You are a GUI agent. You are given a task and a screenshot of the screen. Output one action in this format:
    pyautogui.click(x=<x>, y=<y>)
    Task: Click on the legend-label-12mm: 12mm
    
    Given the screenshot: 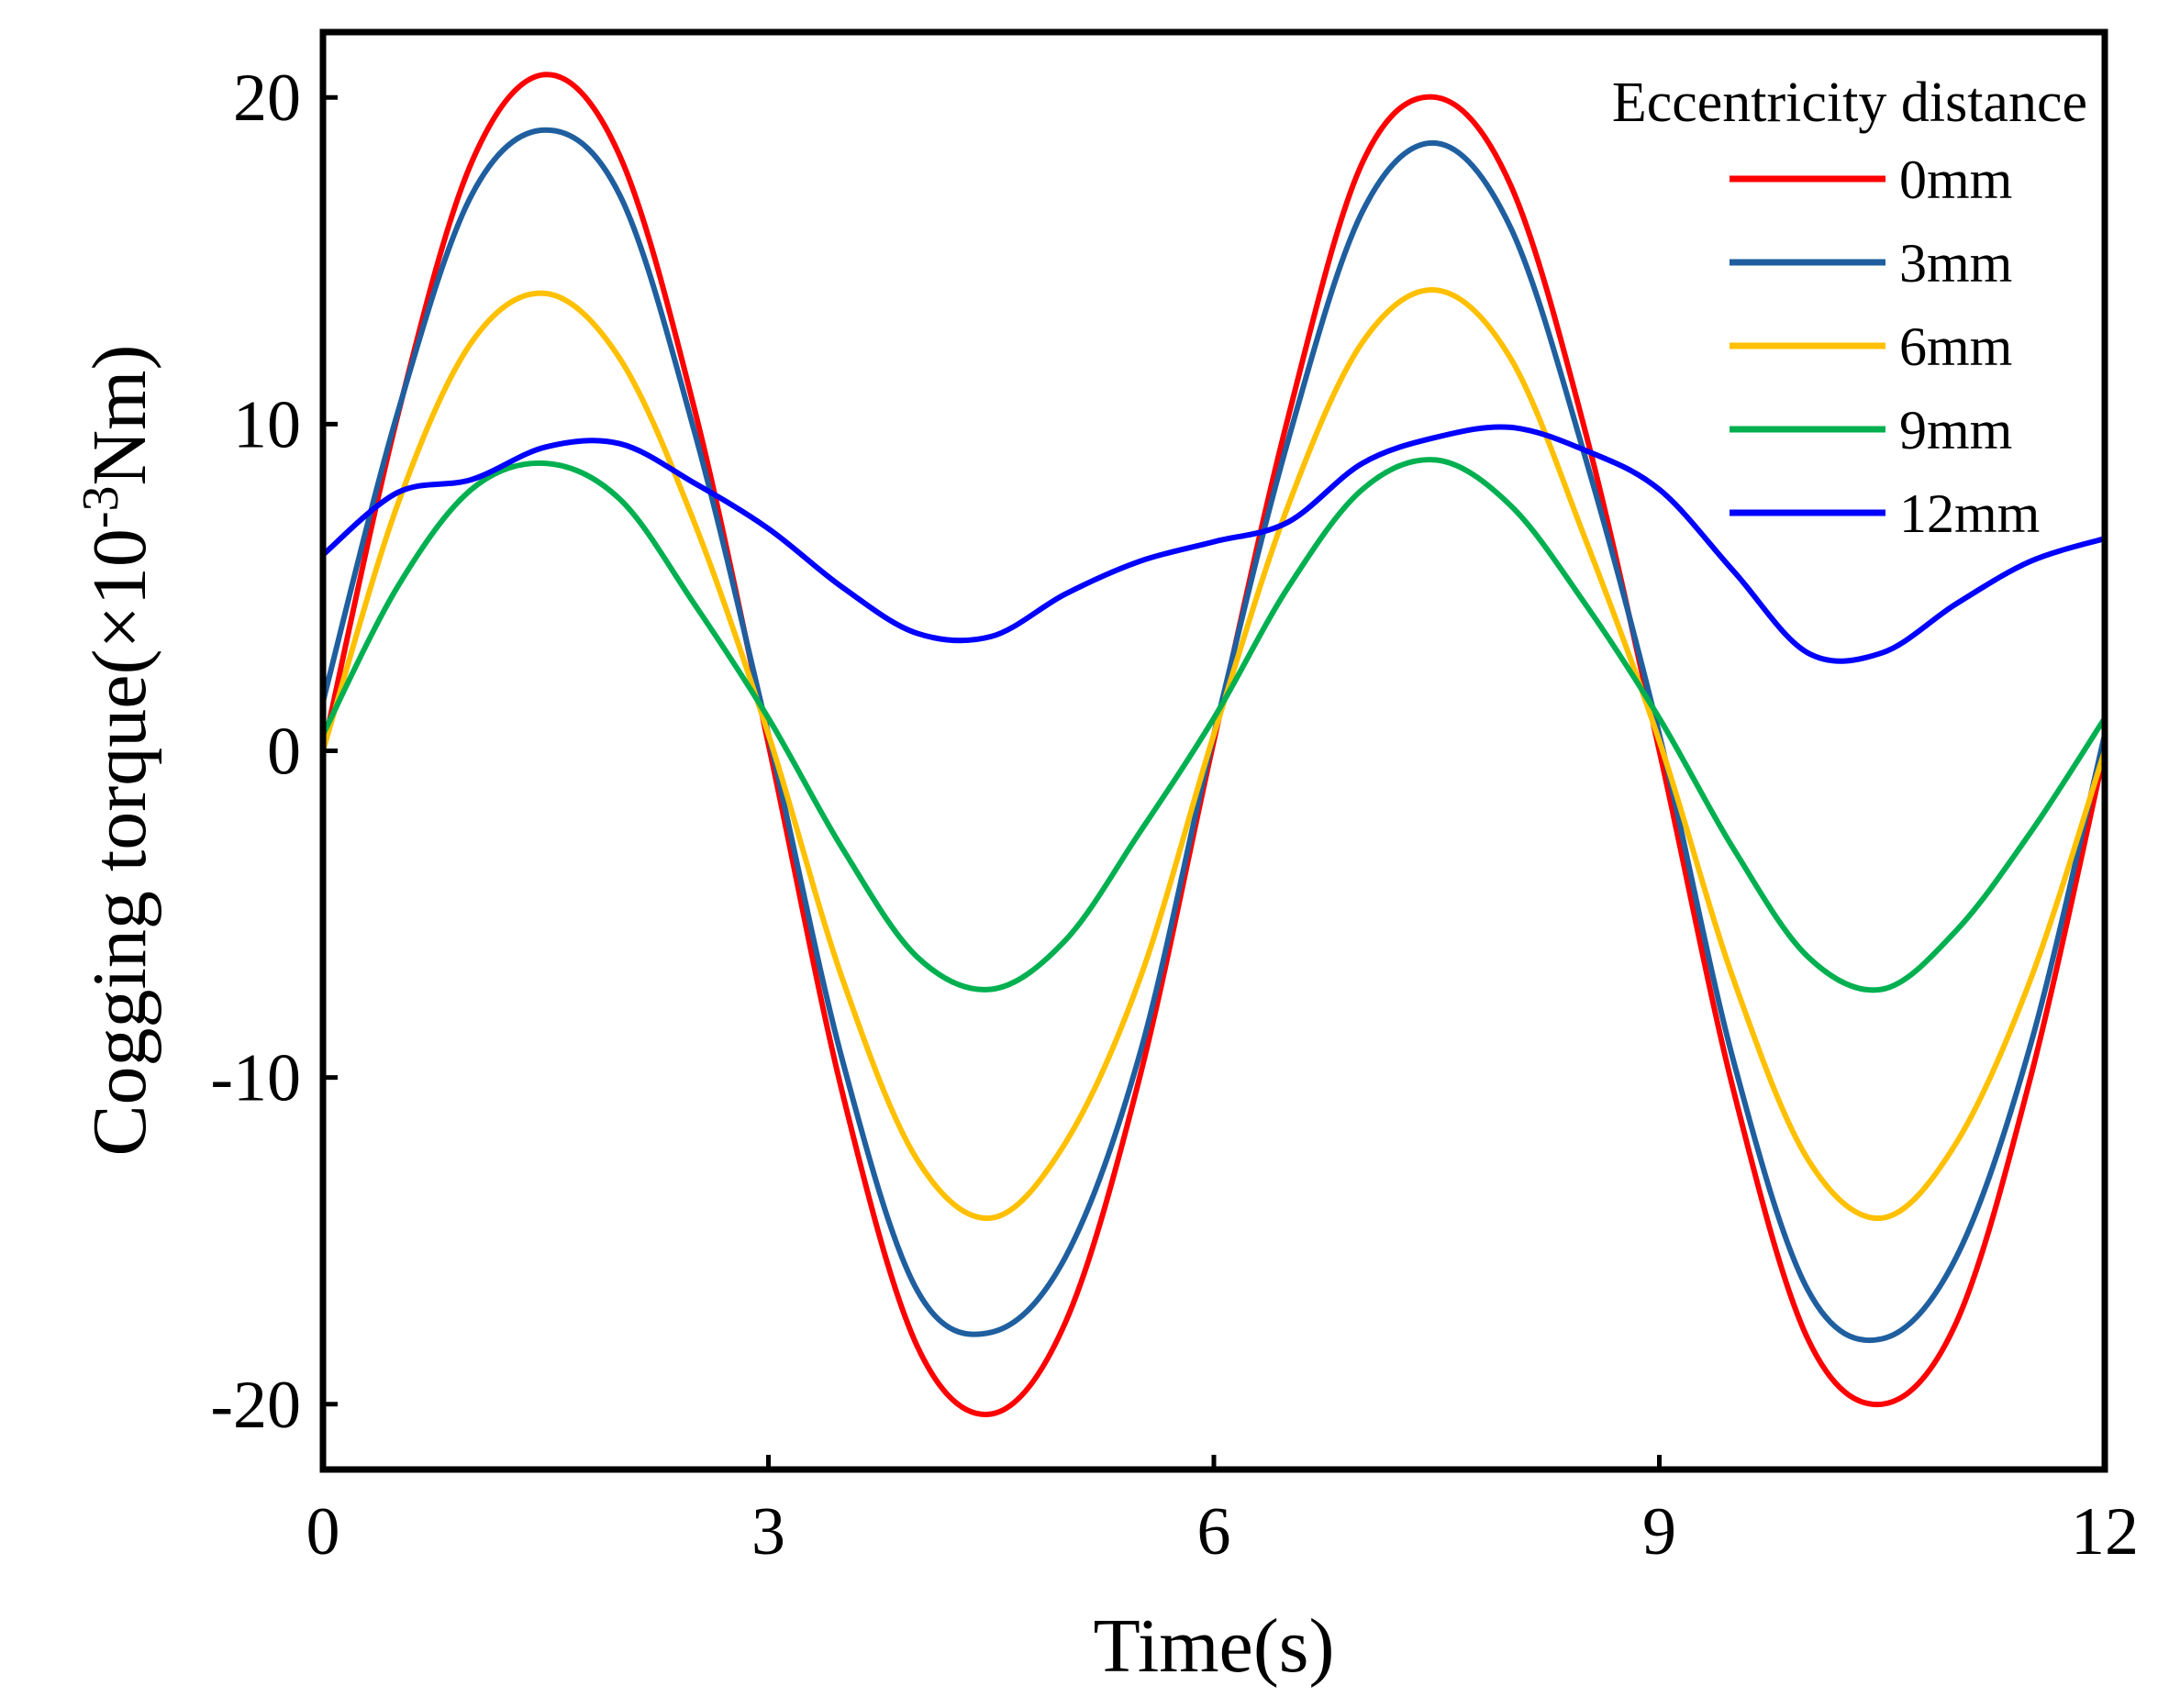 What is the action you would take?
    pyautogui.click(x=1969, y=513)
    